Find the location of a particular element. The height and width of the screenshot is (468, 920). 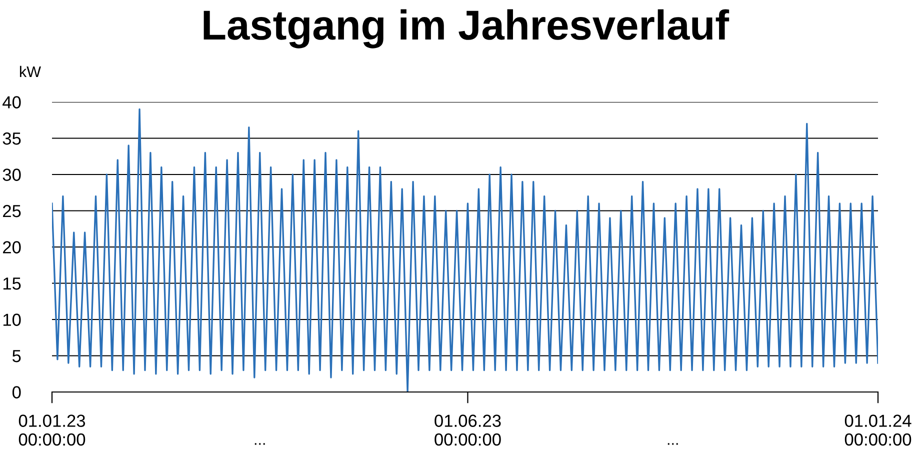

y-tick-label: 5 is located at coordinates (16, 356).